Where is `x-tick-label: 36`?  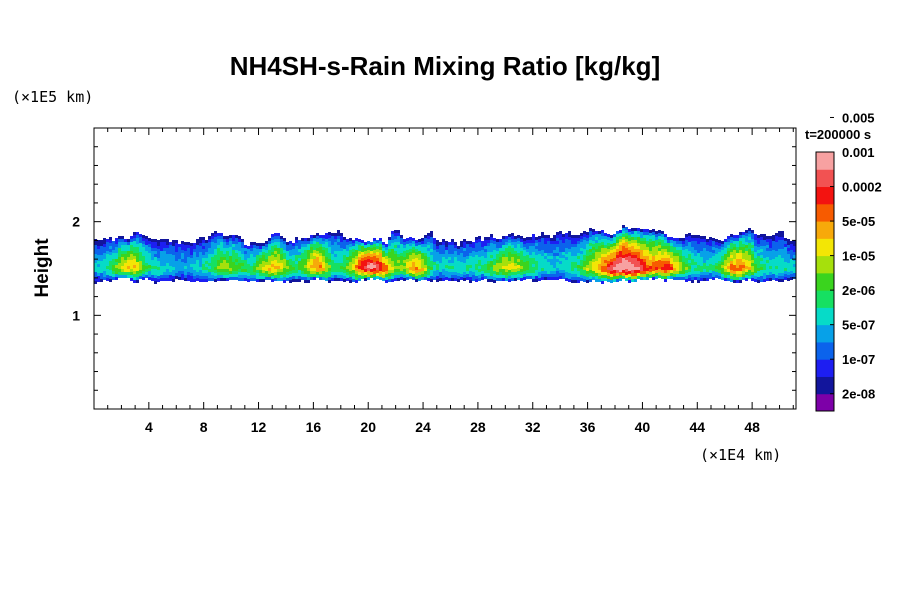
x-tick-label: 36 is located at coordinates (588, 427).